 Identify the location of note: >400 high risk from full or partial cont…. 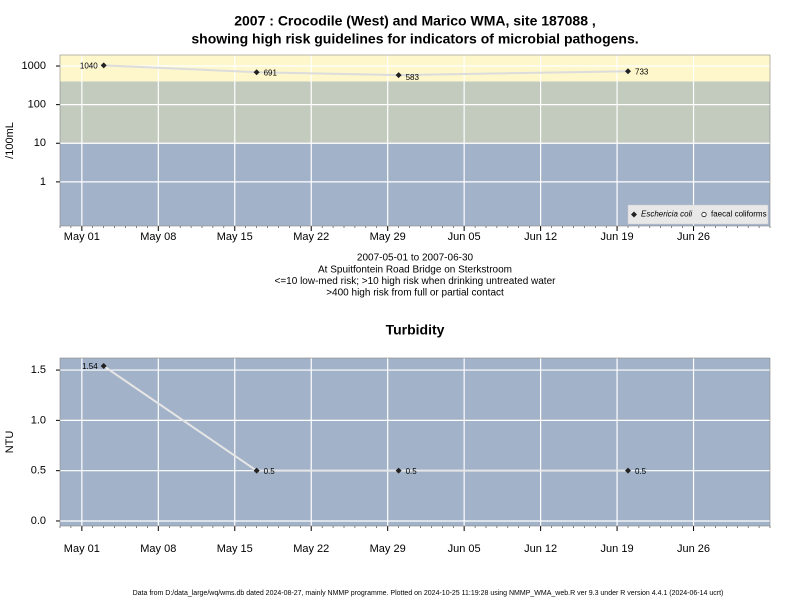
(415, 293).